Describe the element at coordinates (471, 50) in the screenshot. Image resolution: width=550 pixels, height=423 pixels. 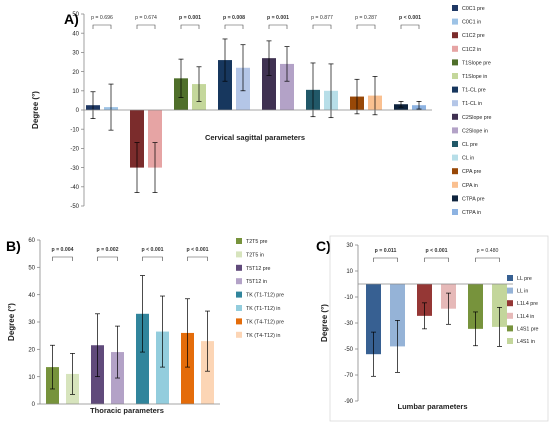
I see `legend-item: C1C2 in` at that location.